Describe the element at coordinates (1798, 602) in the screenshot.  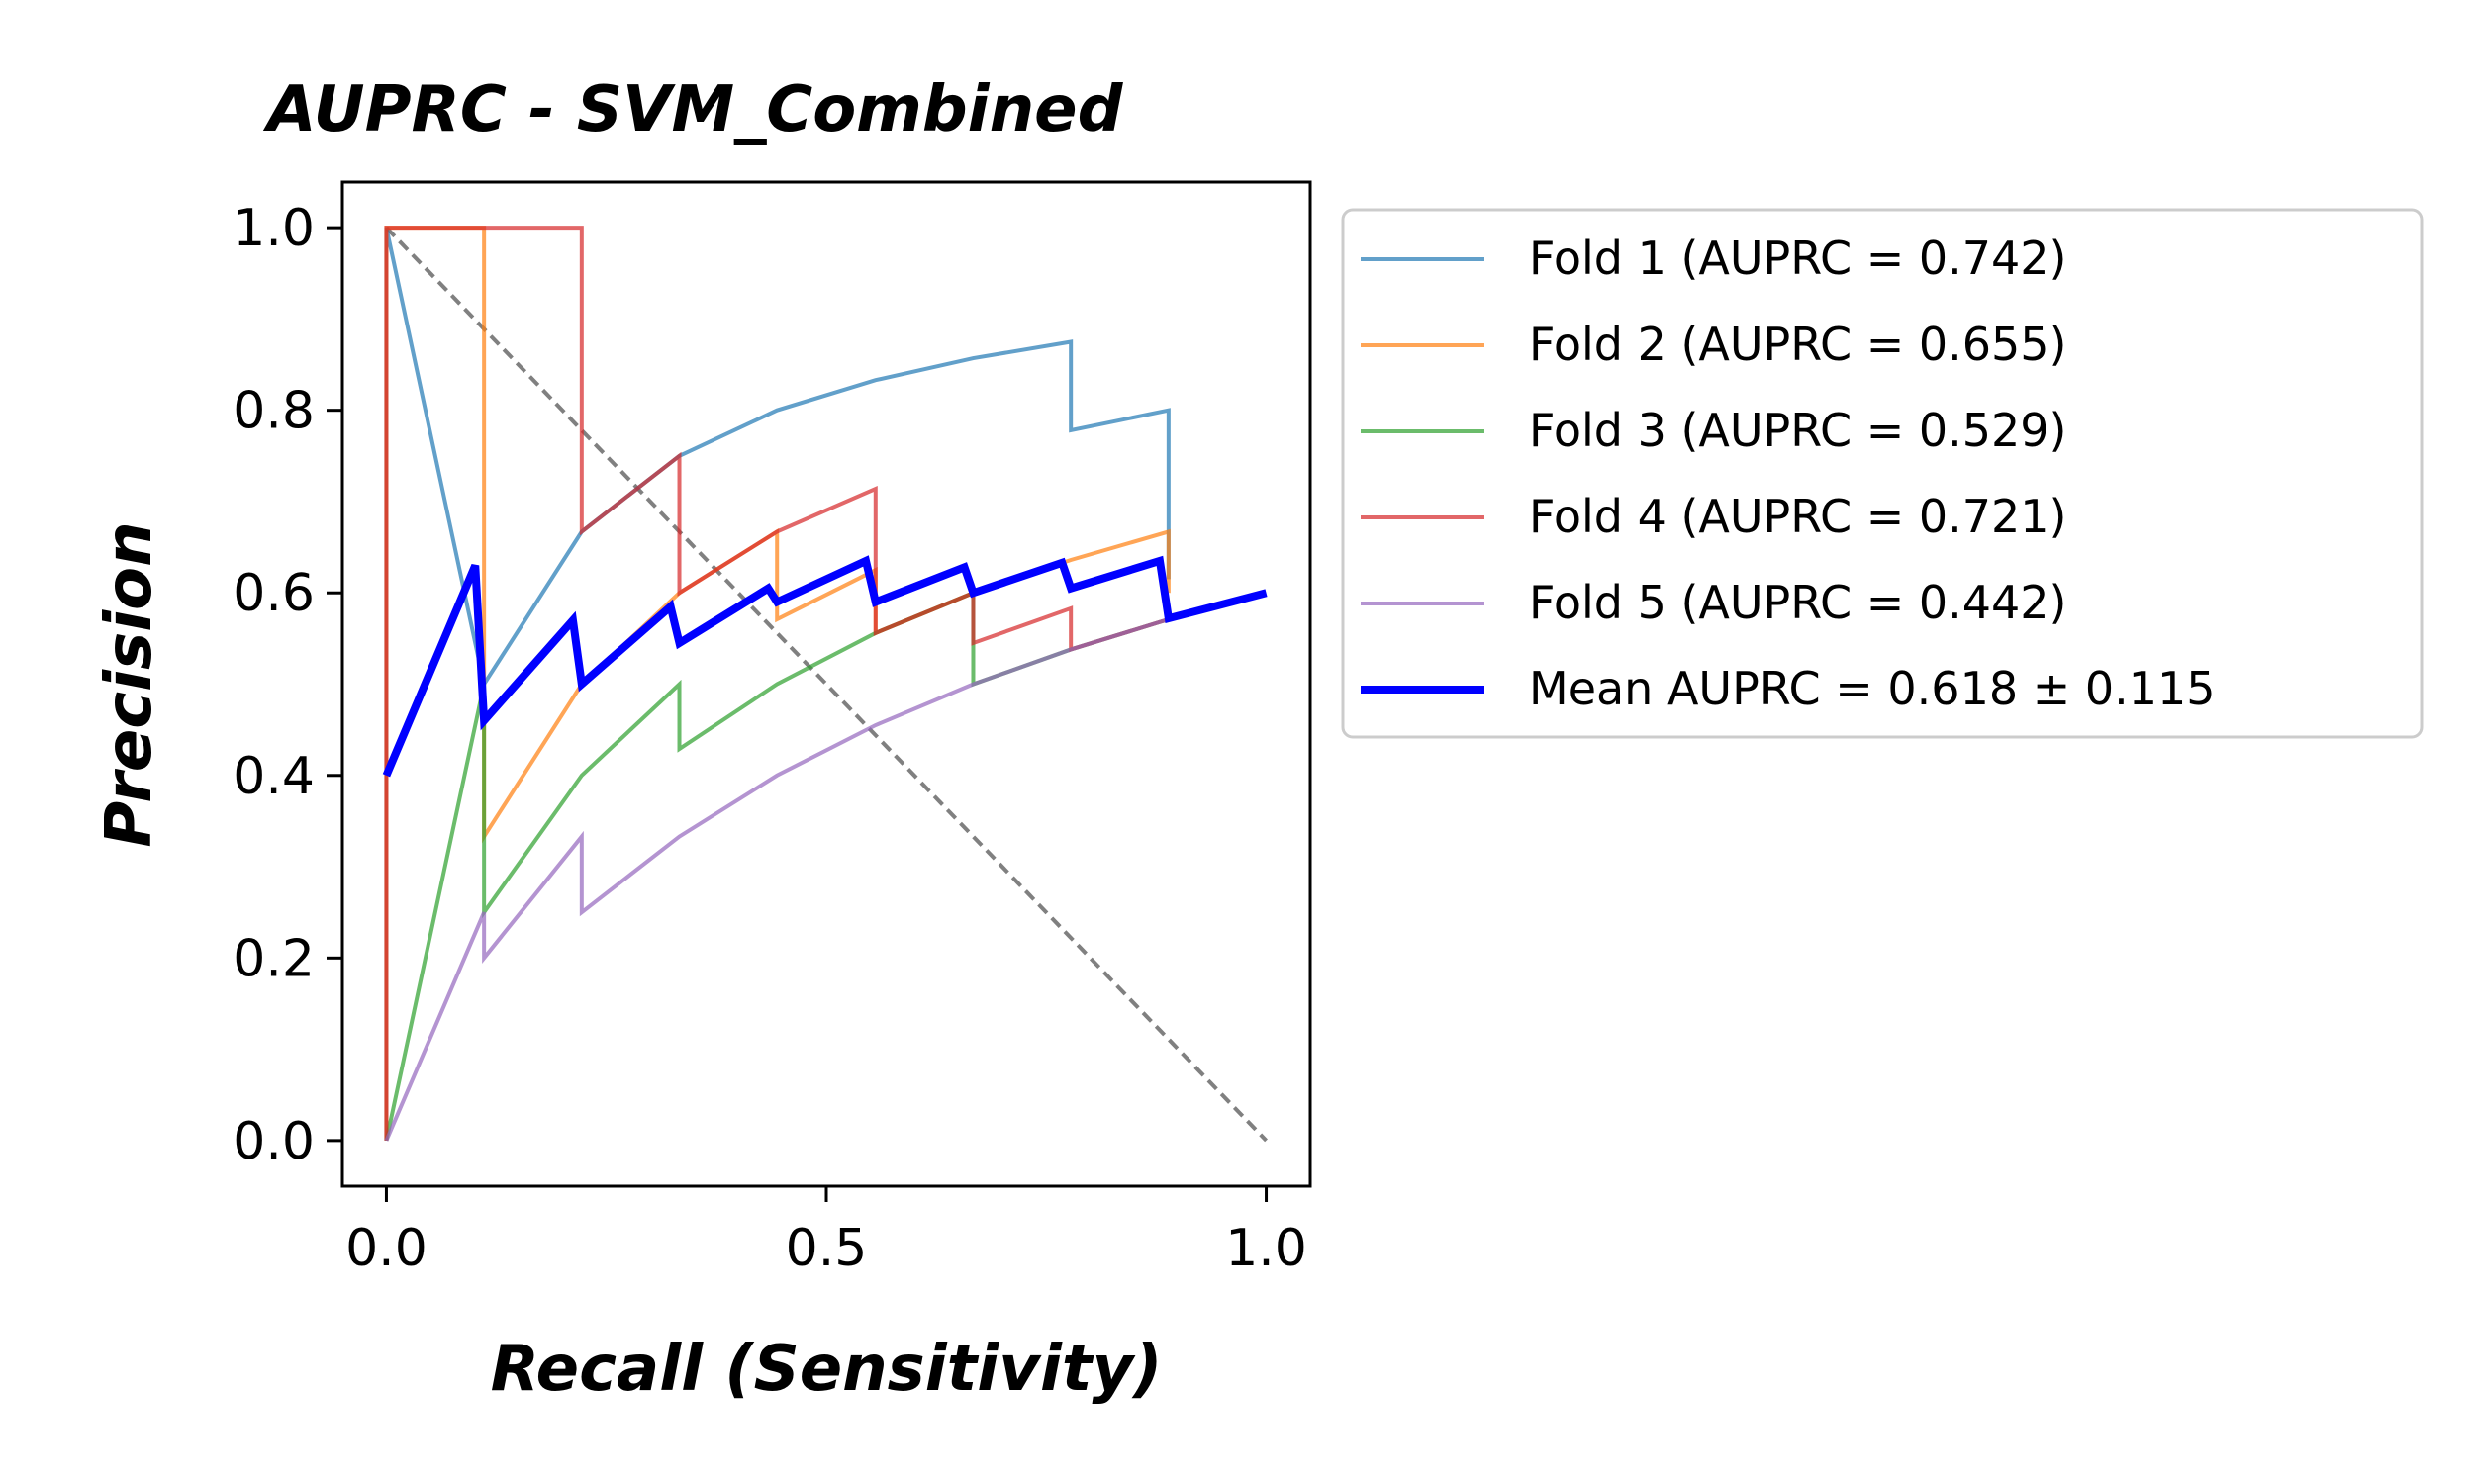
I see `legend-label: Fold 5 (AUPRC = 0.442)` at that location.